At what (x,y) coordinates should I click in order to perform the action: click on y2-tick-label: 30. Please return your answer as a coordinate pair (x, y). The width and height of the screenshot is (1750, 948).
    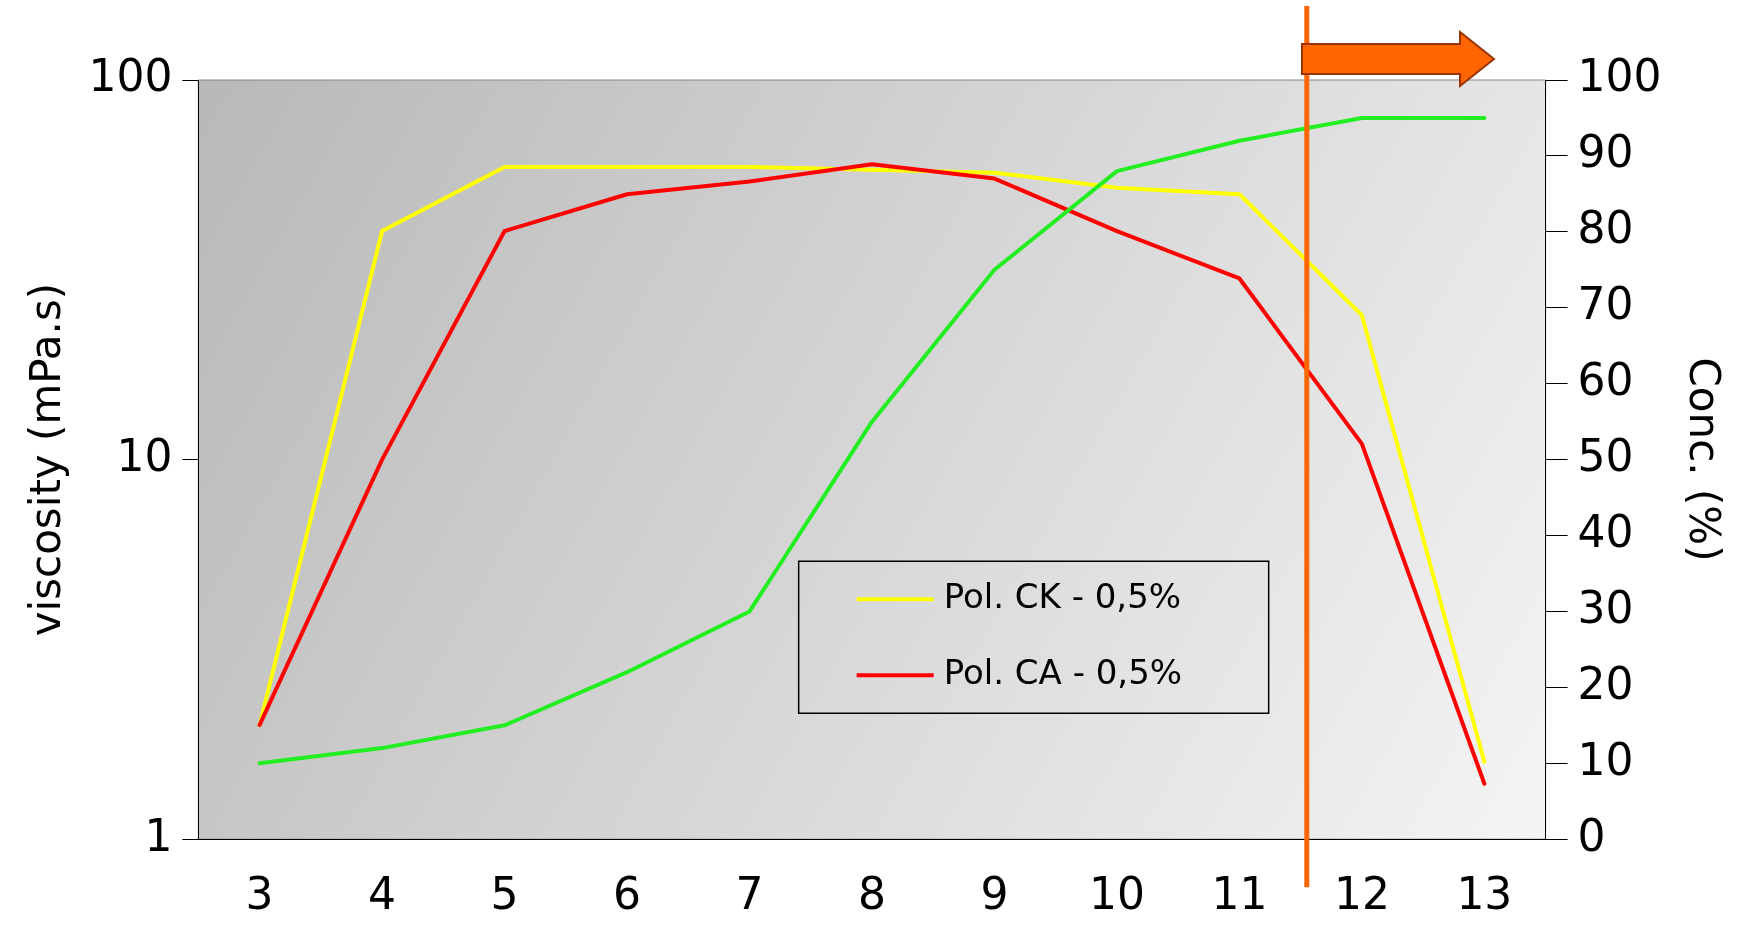
    Looking at the image, I should click on (1605, 607).